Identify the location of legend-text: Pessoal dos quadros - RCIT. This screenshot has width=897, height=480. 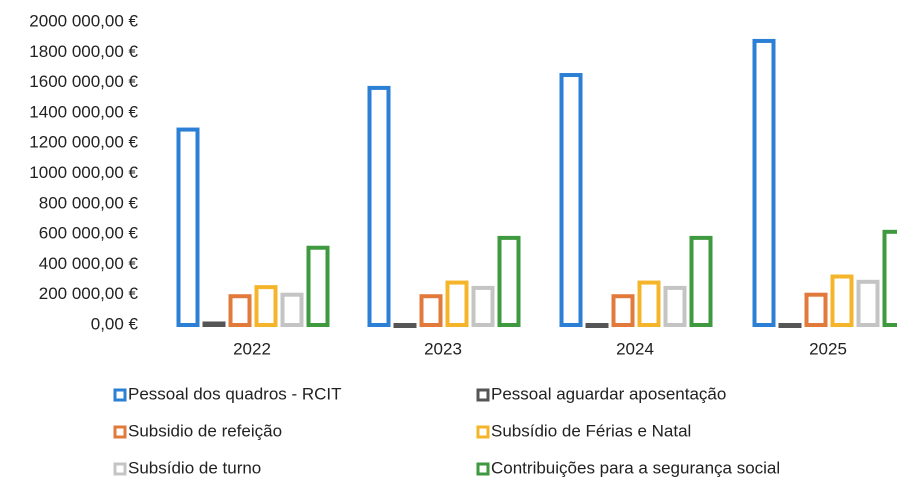
(235, 393).